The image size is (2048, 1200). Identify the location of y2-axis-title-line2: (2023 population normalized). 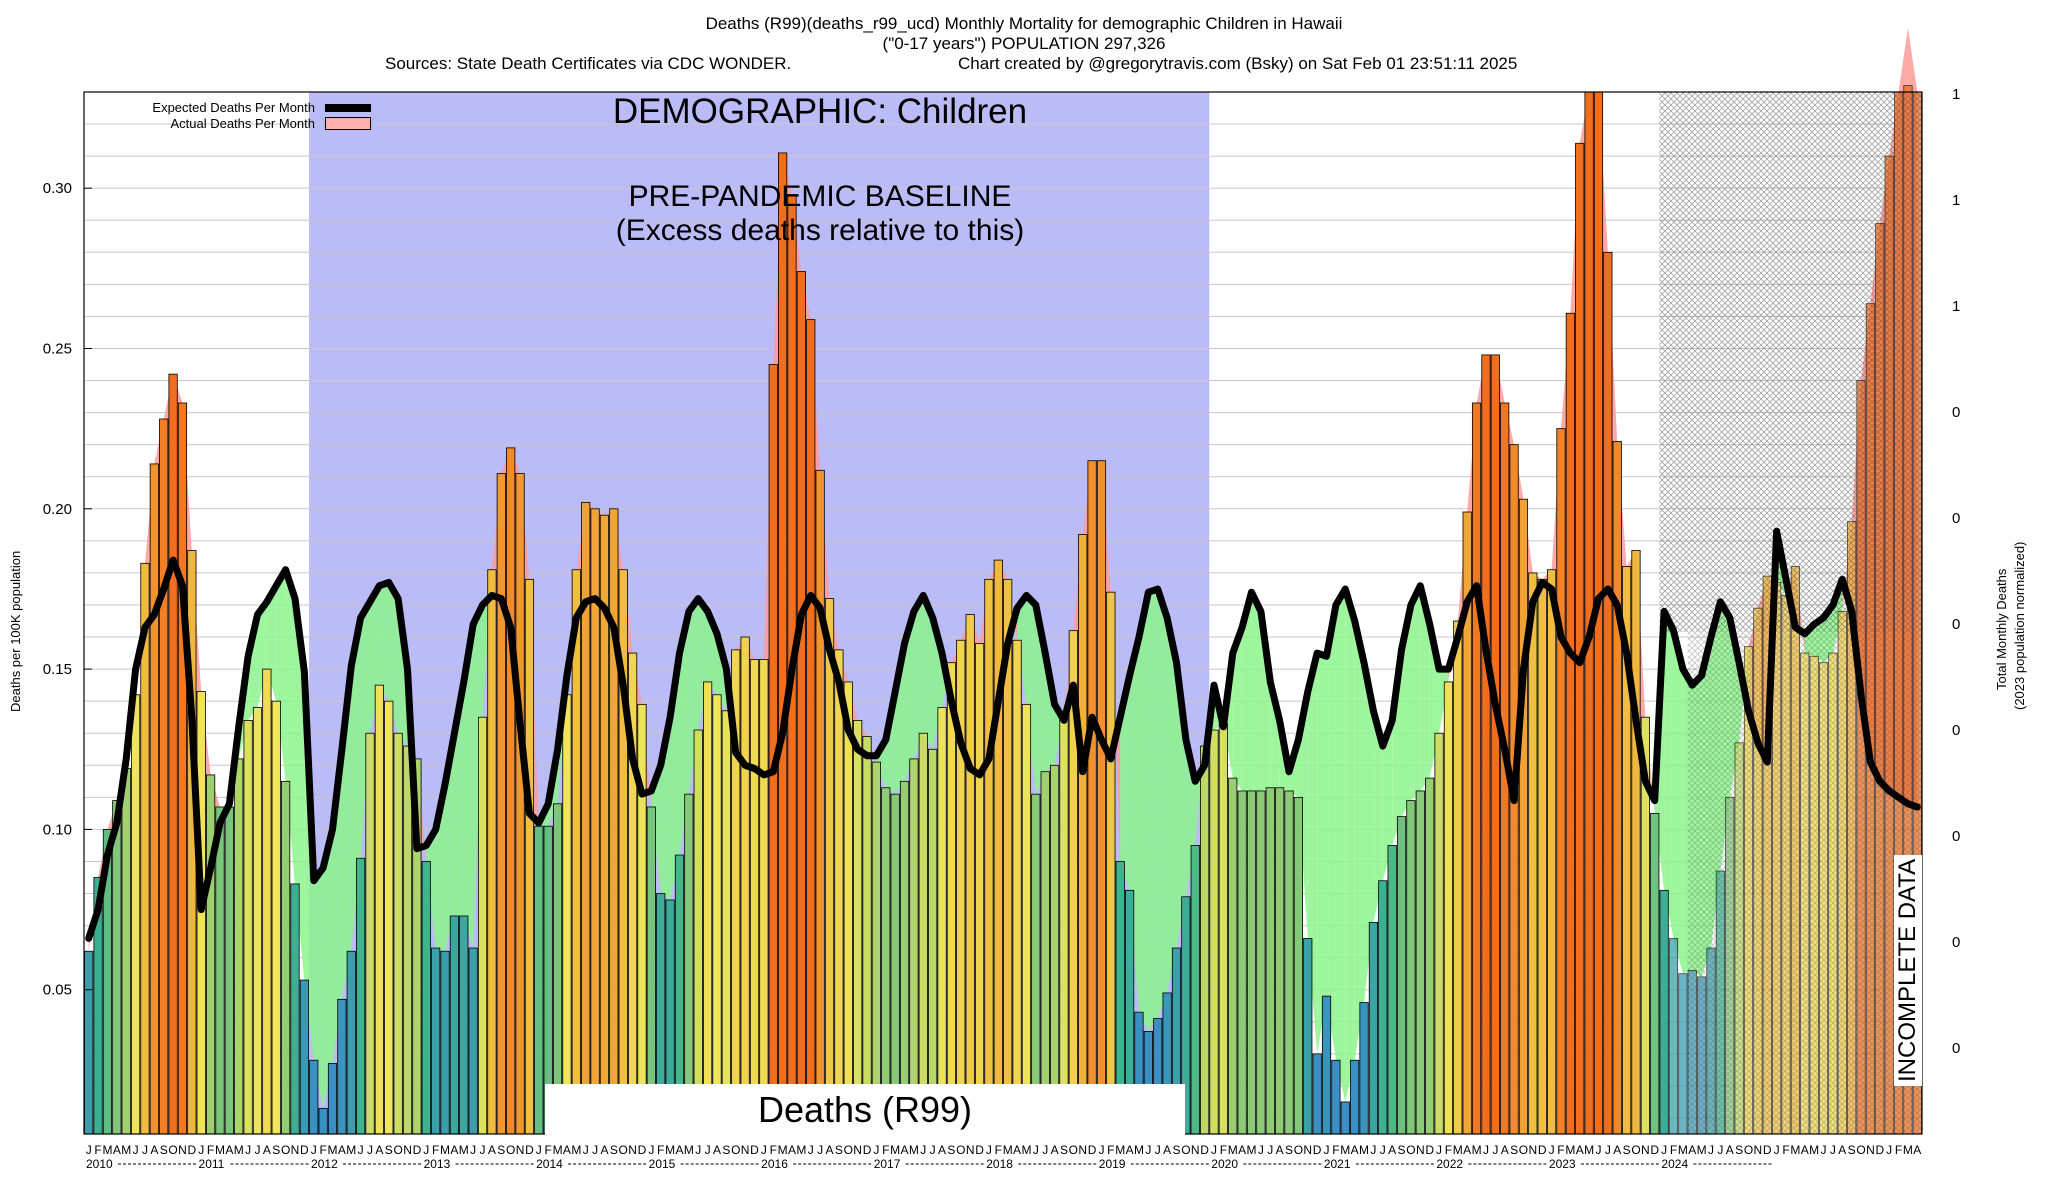
(2019, 625).